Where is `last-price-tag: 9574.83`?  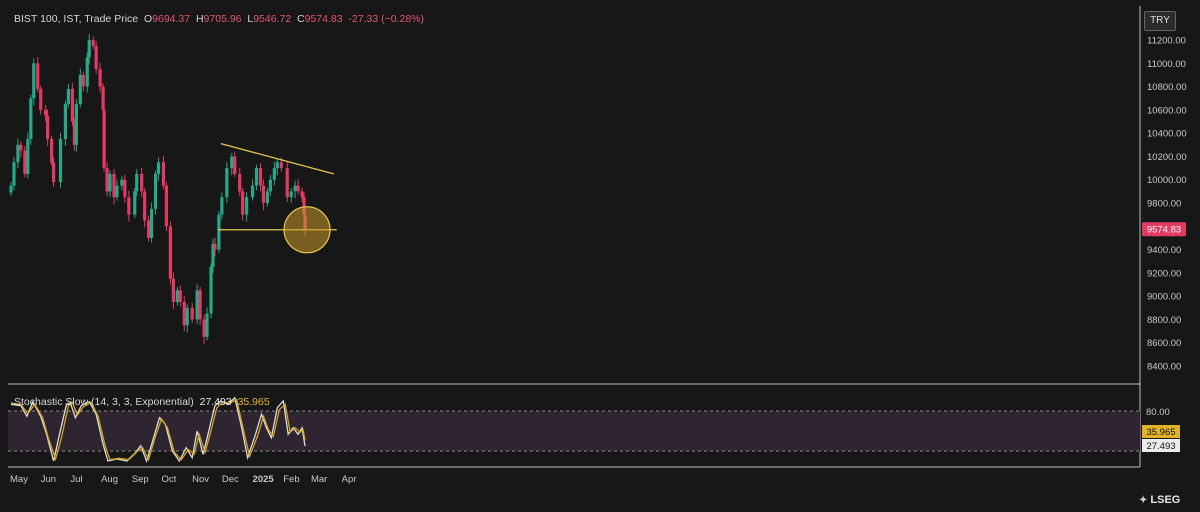 last-price-tag: 9574.83 is located at coordinates (1164, 229).